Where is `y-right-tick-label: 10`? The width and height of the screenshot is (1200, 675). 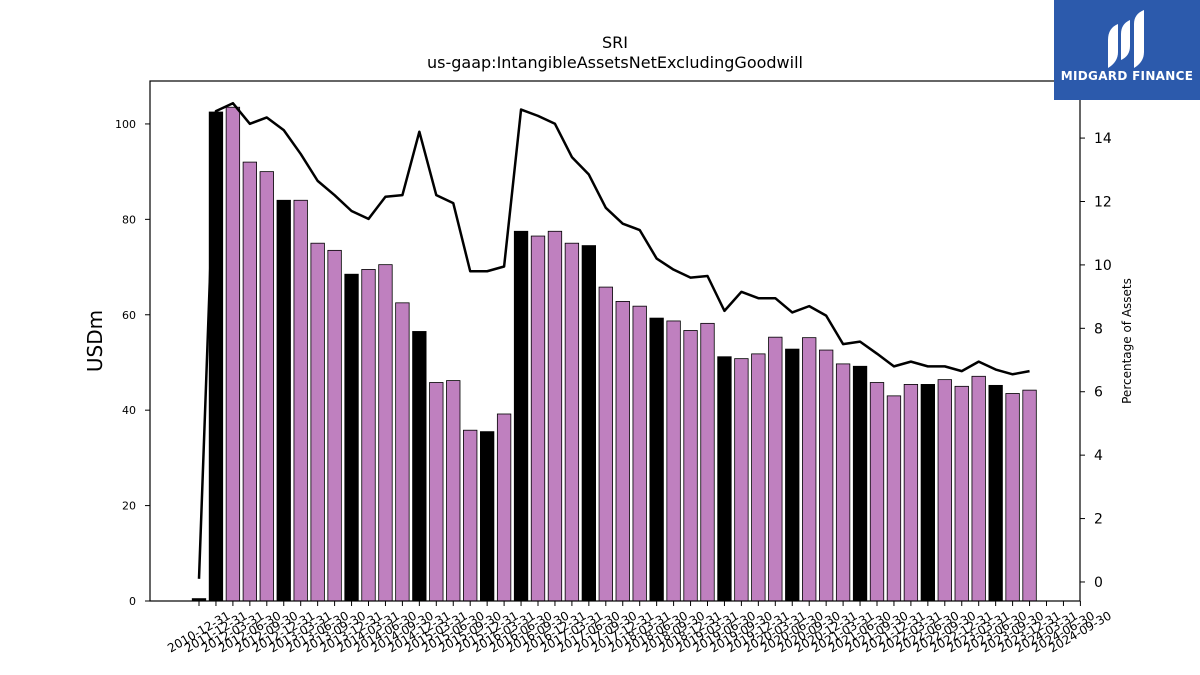 y-right-tick-label: 10 is located at coordinates (1103, 266).